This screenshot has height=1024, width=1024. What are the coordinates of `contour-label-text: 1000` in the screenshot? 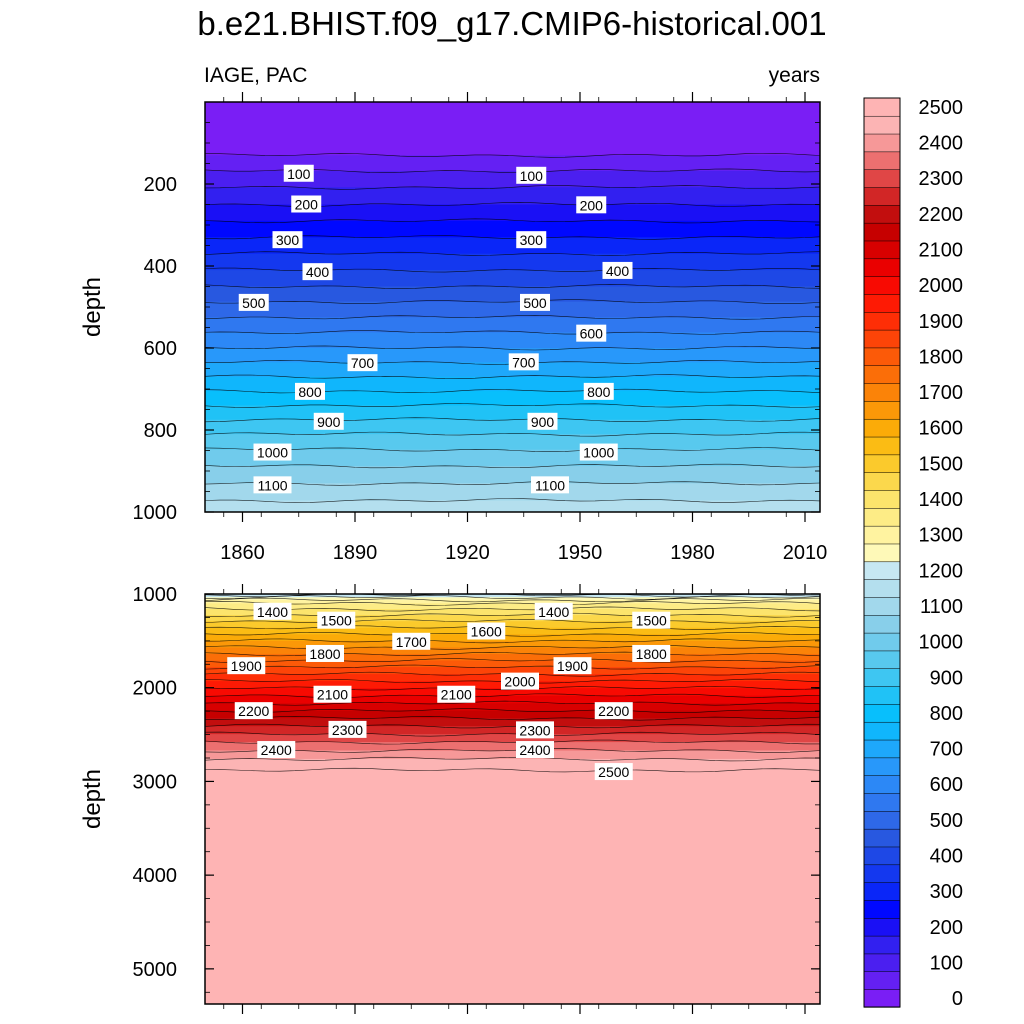 It's located at (598, 453).